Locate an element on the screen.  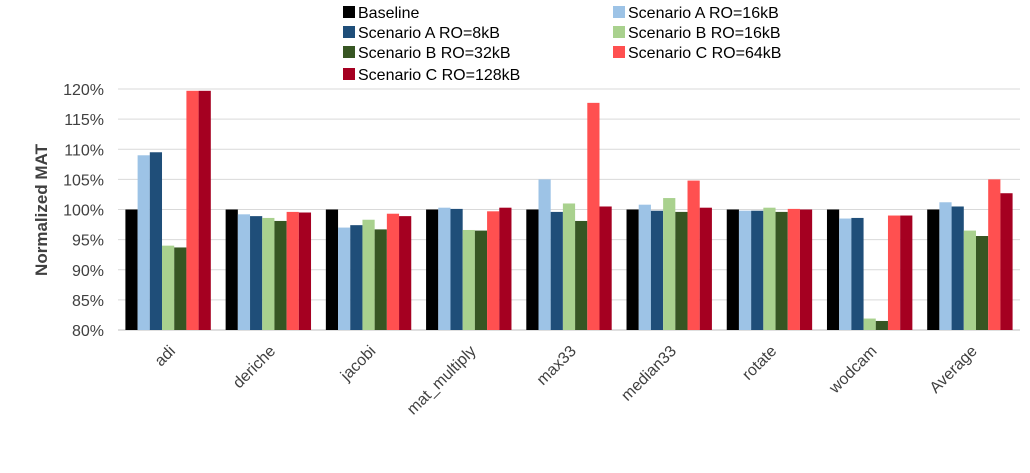
y-tick-label: 100% is located at coordinates (83, 211).